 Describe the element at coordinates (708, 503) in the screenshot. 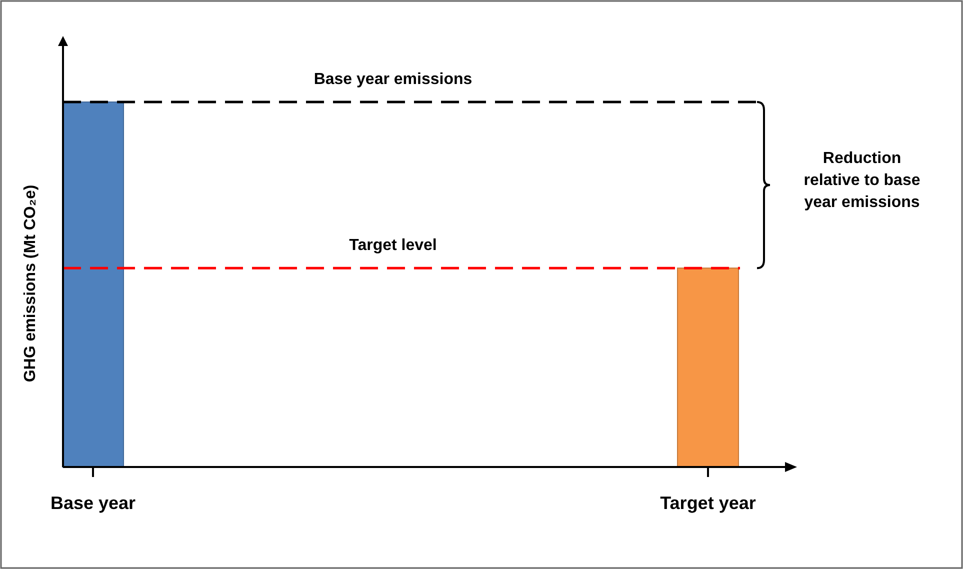

I see `x-tick-label: Target year` at that location.